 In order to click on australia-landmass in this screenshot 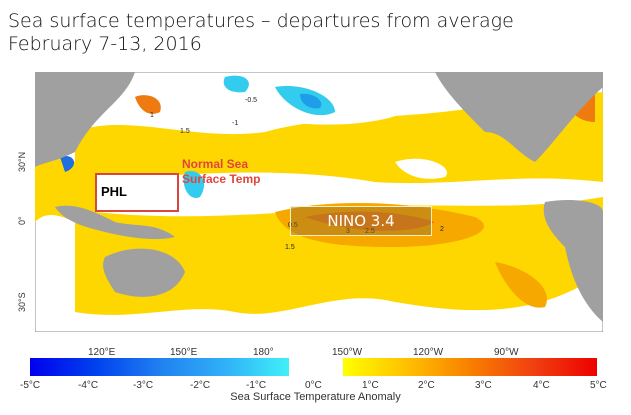, I will do `click(144, 272)`.